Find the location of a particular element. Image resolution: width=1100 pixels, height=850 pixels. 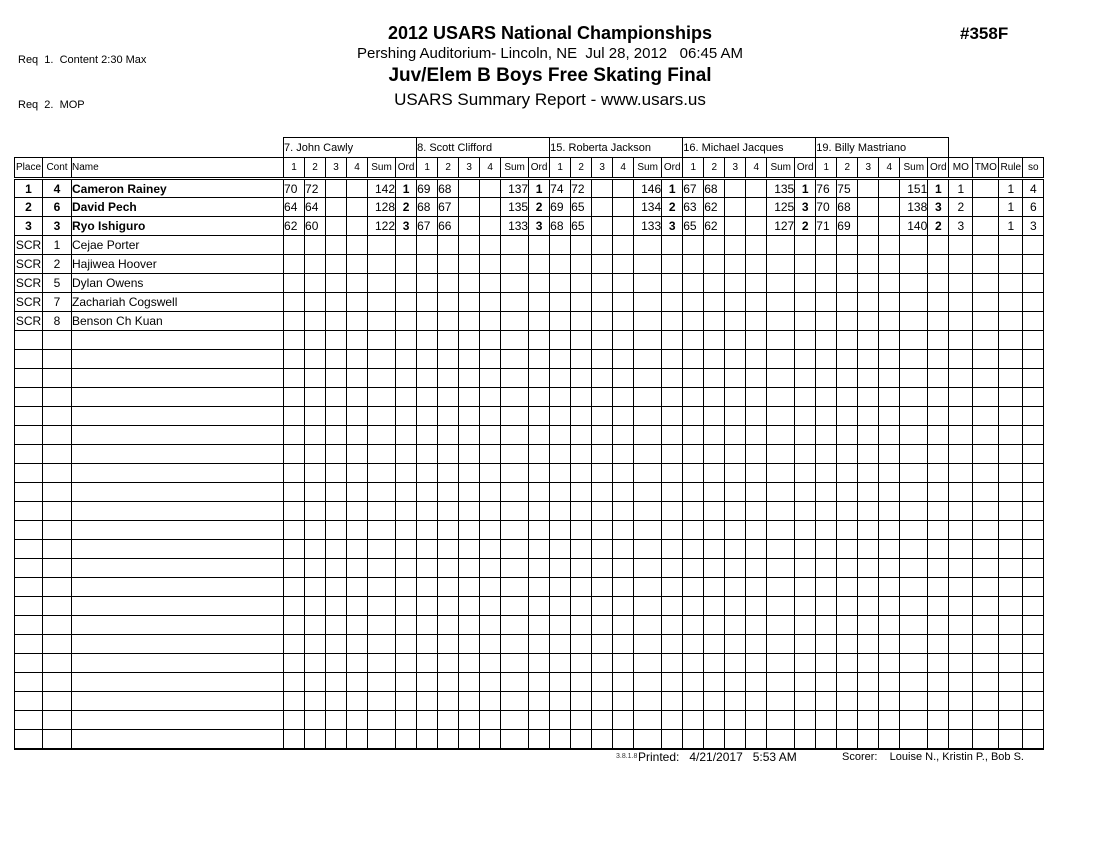

ord-cell: 2 is located at coordinates (938, 226).